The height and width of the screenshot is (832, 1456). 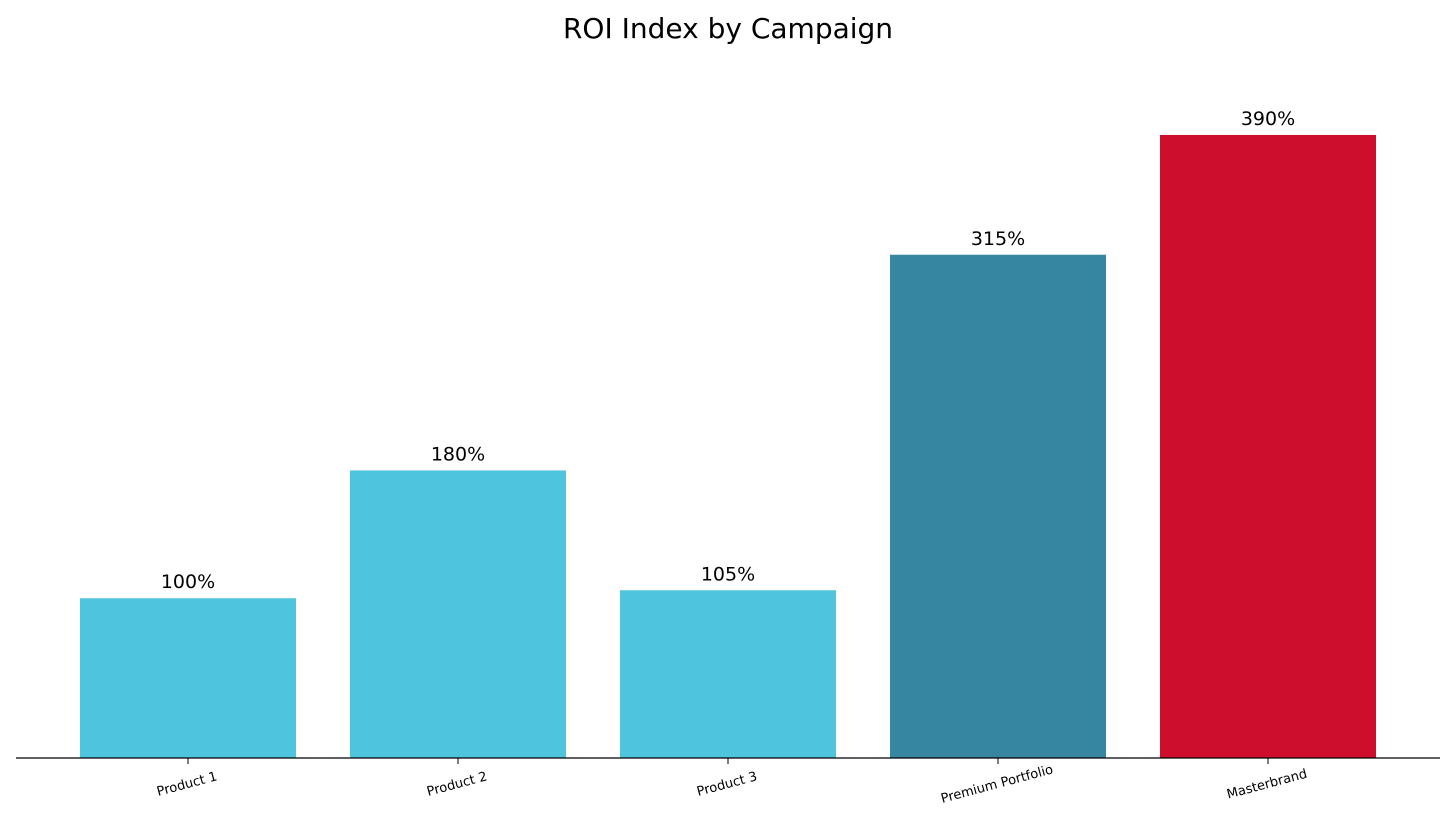 What do you see at coordinates (998, 239) in the screenshot?
I see `value-label-4: 315%` at bounding box center [998, 239].